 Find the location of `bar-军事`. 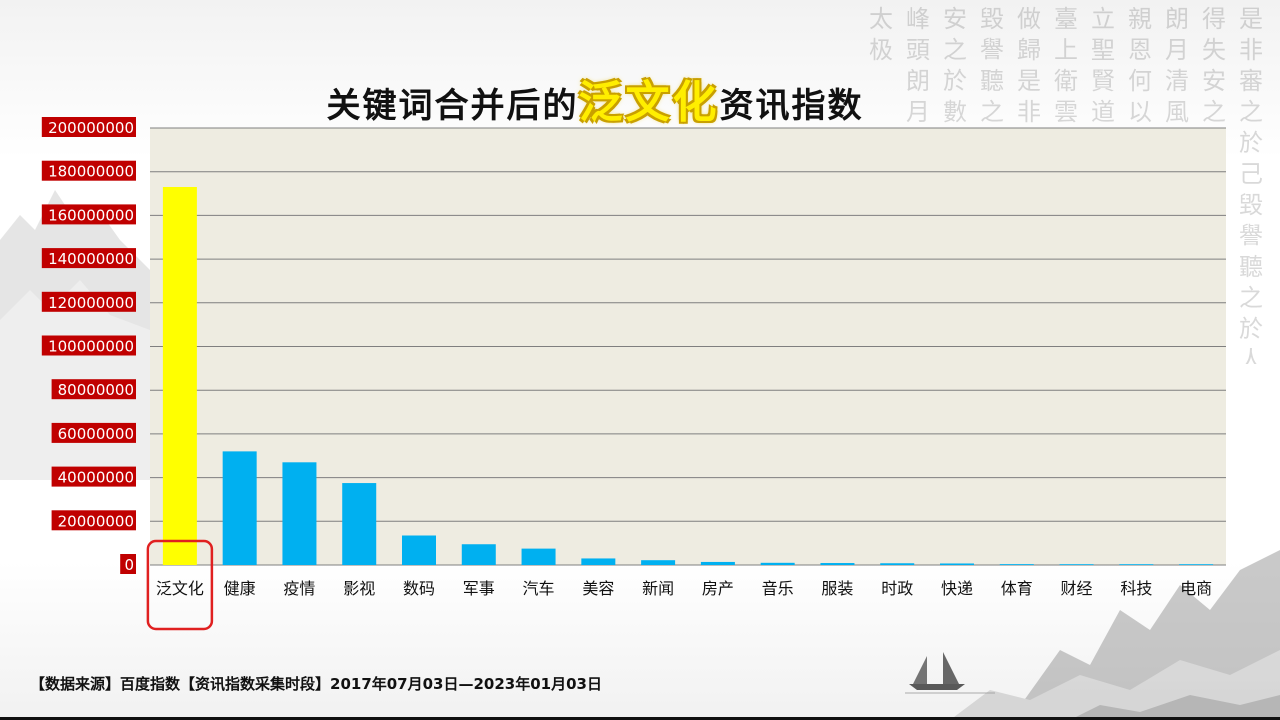

bar-军事 is located at coordinates (478, 554).